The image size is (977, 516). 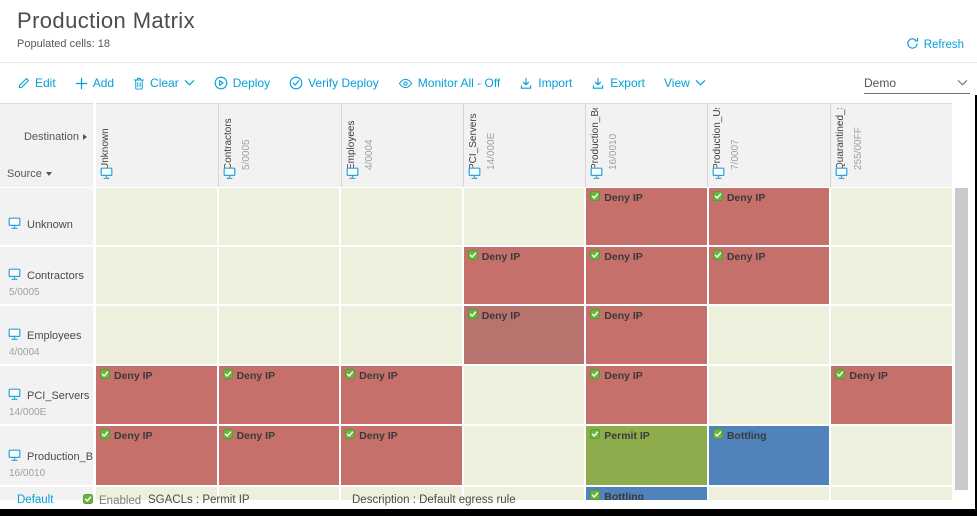 I want to click on toolbar-button-export: Export, so click(x=618, y=83).